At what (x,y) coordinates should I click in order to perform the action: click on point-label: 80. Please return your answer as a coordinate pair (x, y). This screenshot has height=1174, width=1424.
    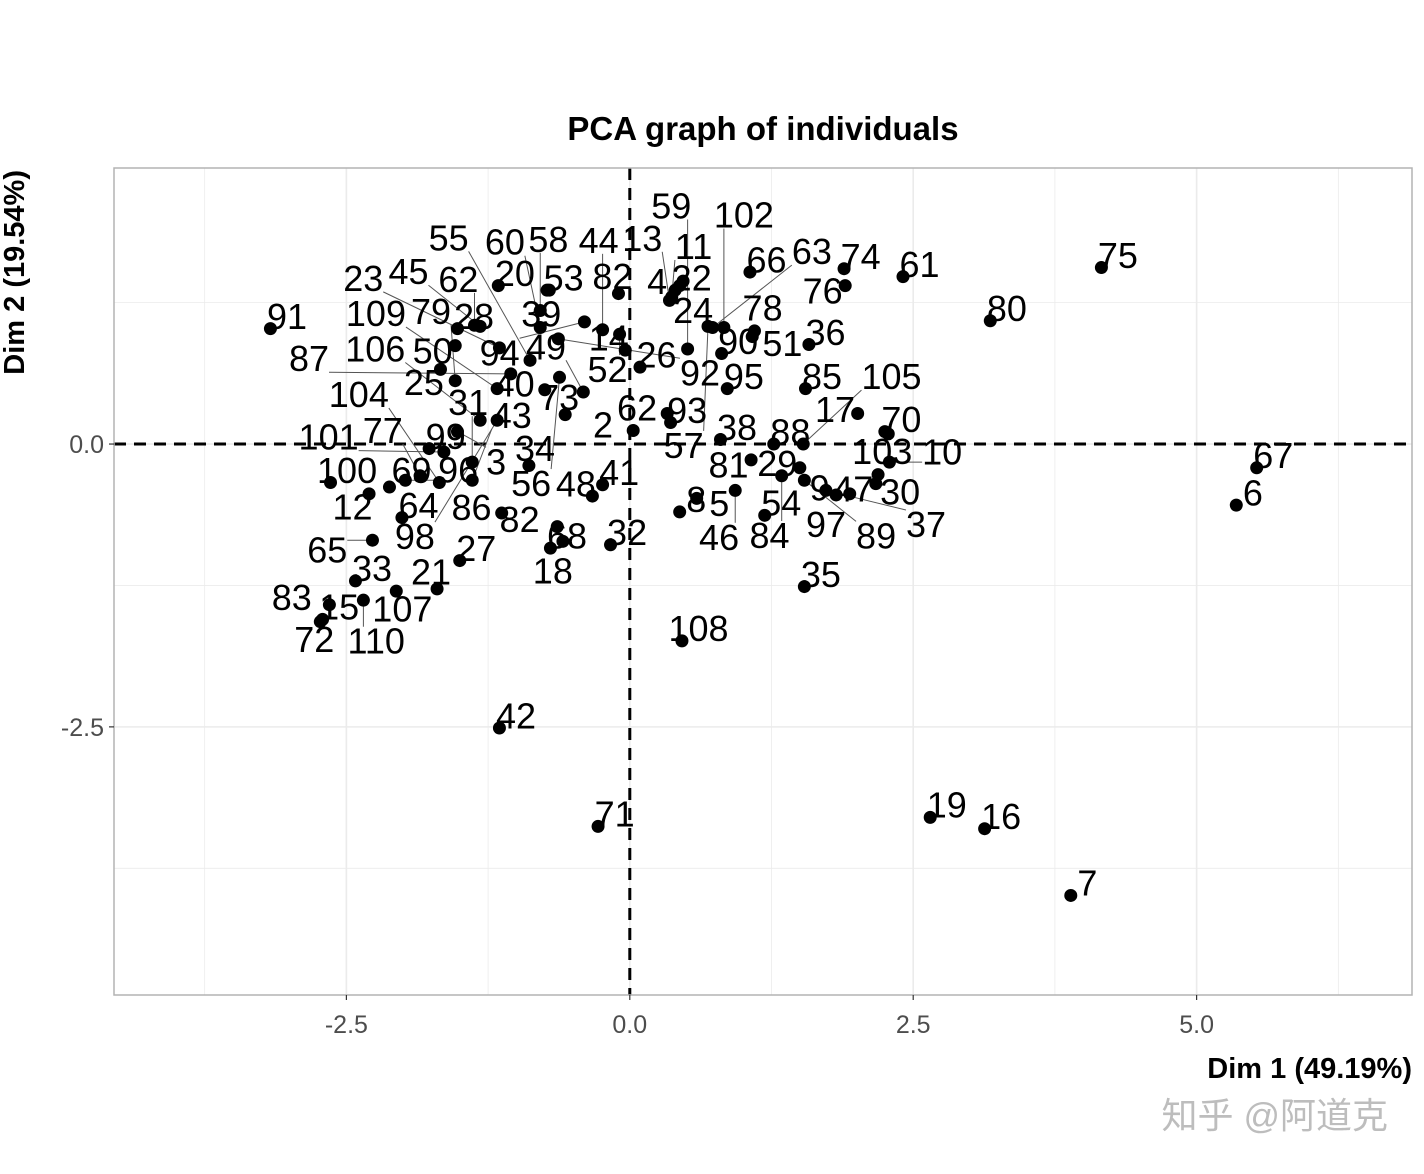
    Looking at the image, I should click on (1007, 308).